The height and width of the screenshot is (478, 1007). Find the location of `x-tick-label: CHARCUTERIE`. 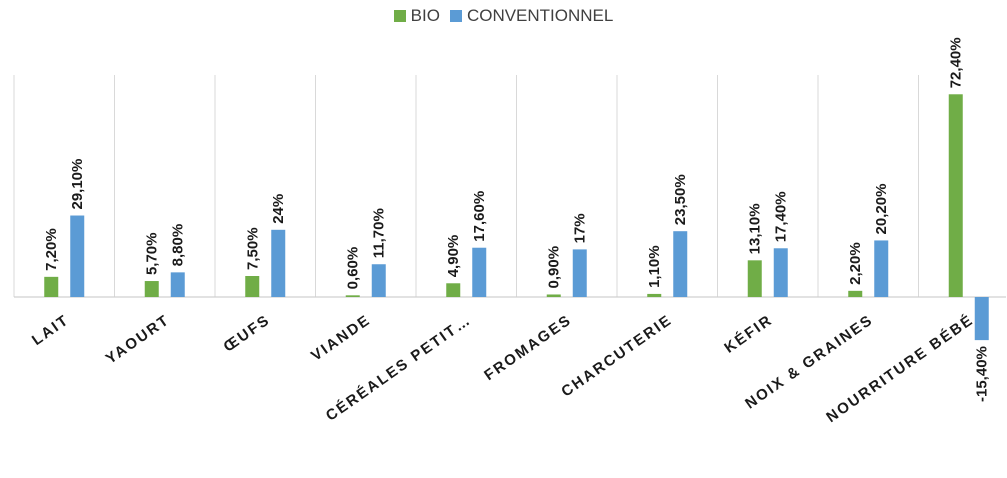

x-tick-label: CHARCUTERIE is located at coordinates (616, 355).